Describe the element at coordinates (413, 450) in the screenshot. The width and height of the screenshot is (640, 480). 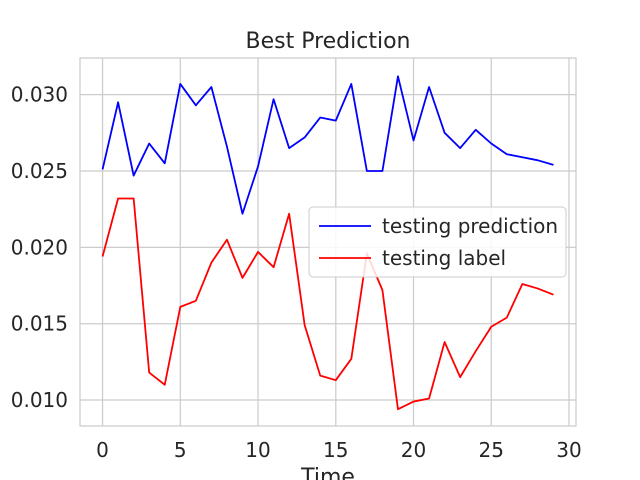
I see `x-tick-label: 20` at that location.